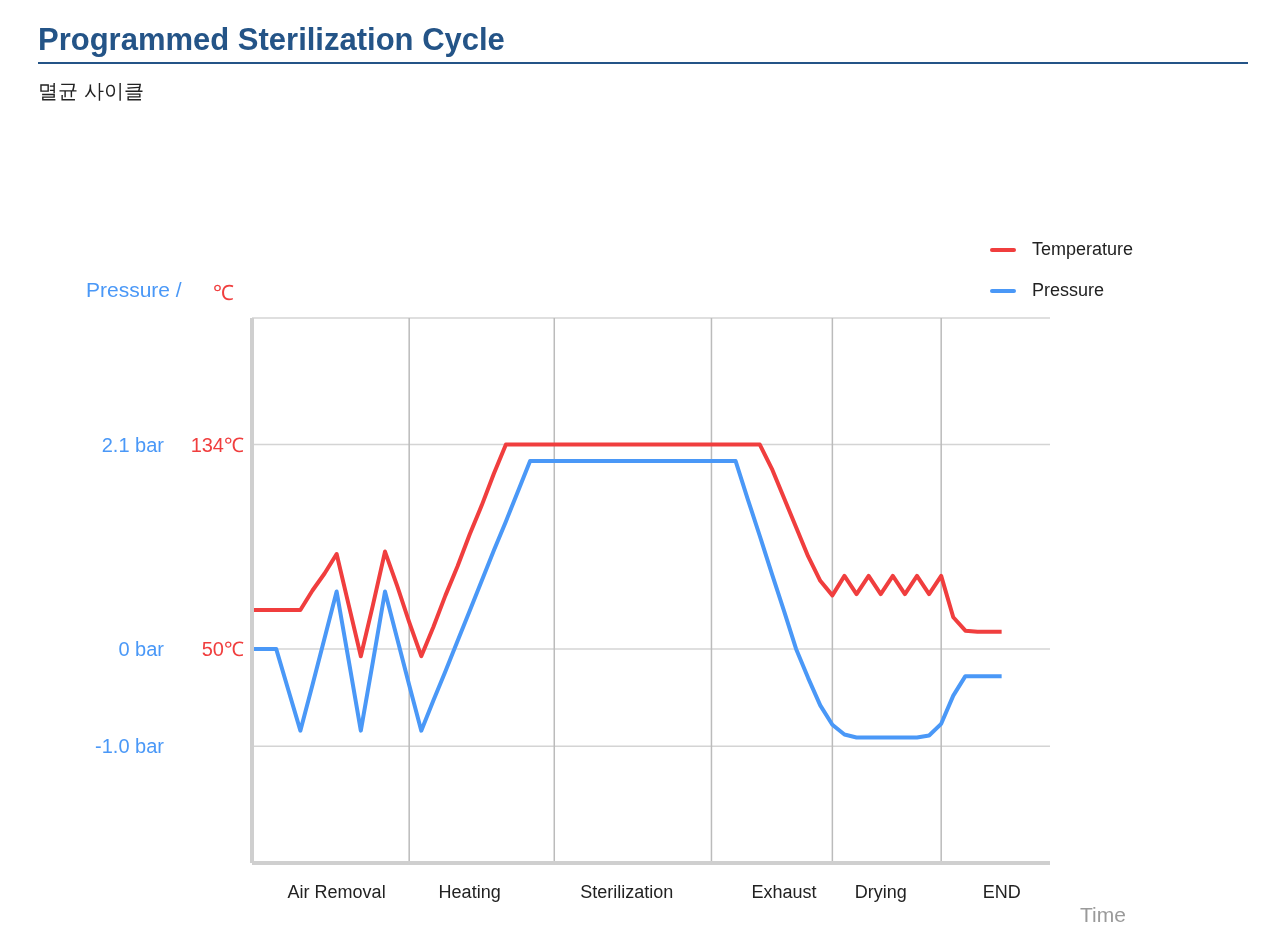 The width and height of the screenshot is (1276, 938). Describe the element at coordinates (141, 648) in the screenshot. I see `y-tick-label: 0 bar` at that location.